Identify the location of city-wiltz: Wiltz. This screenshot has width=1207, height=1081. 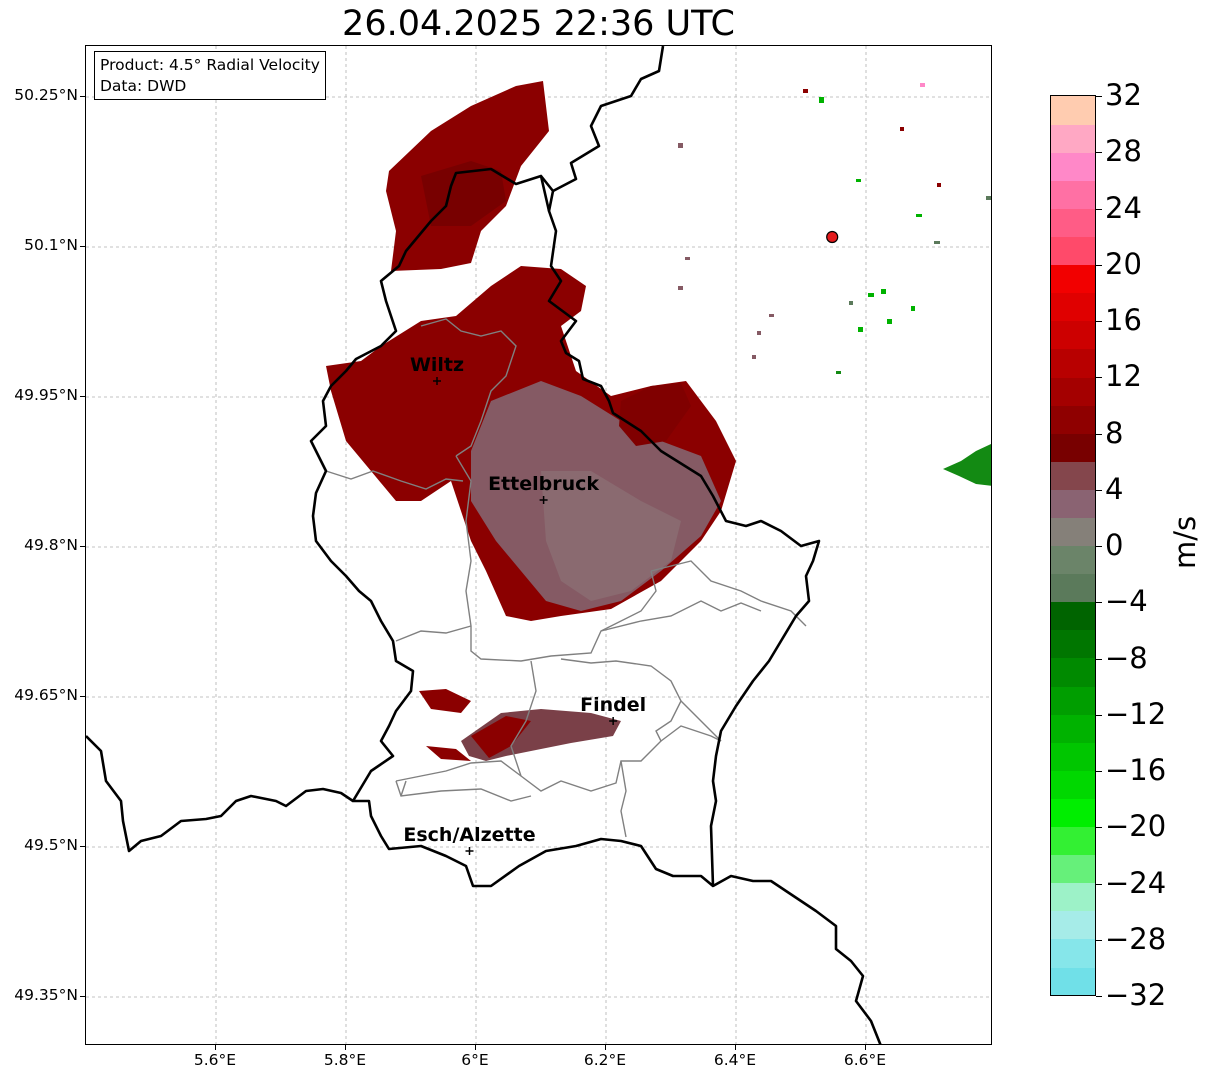
(437, 369).